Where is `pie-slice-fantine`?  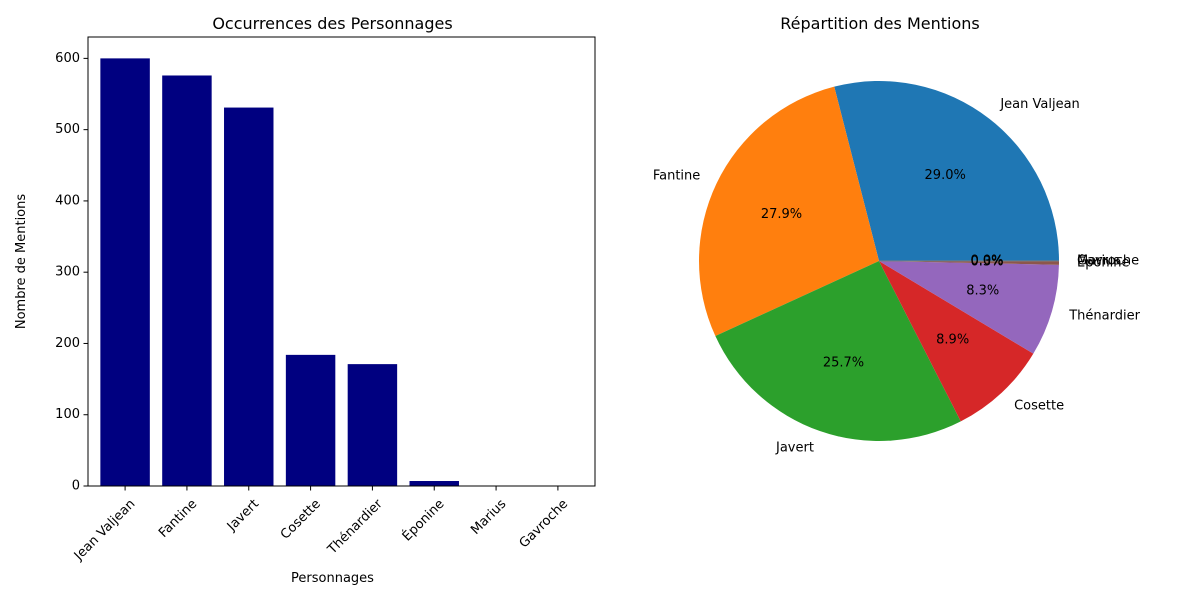
pie-slice-fantine is located at coordinates (789, 211).